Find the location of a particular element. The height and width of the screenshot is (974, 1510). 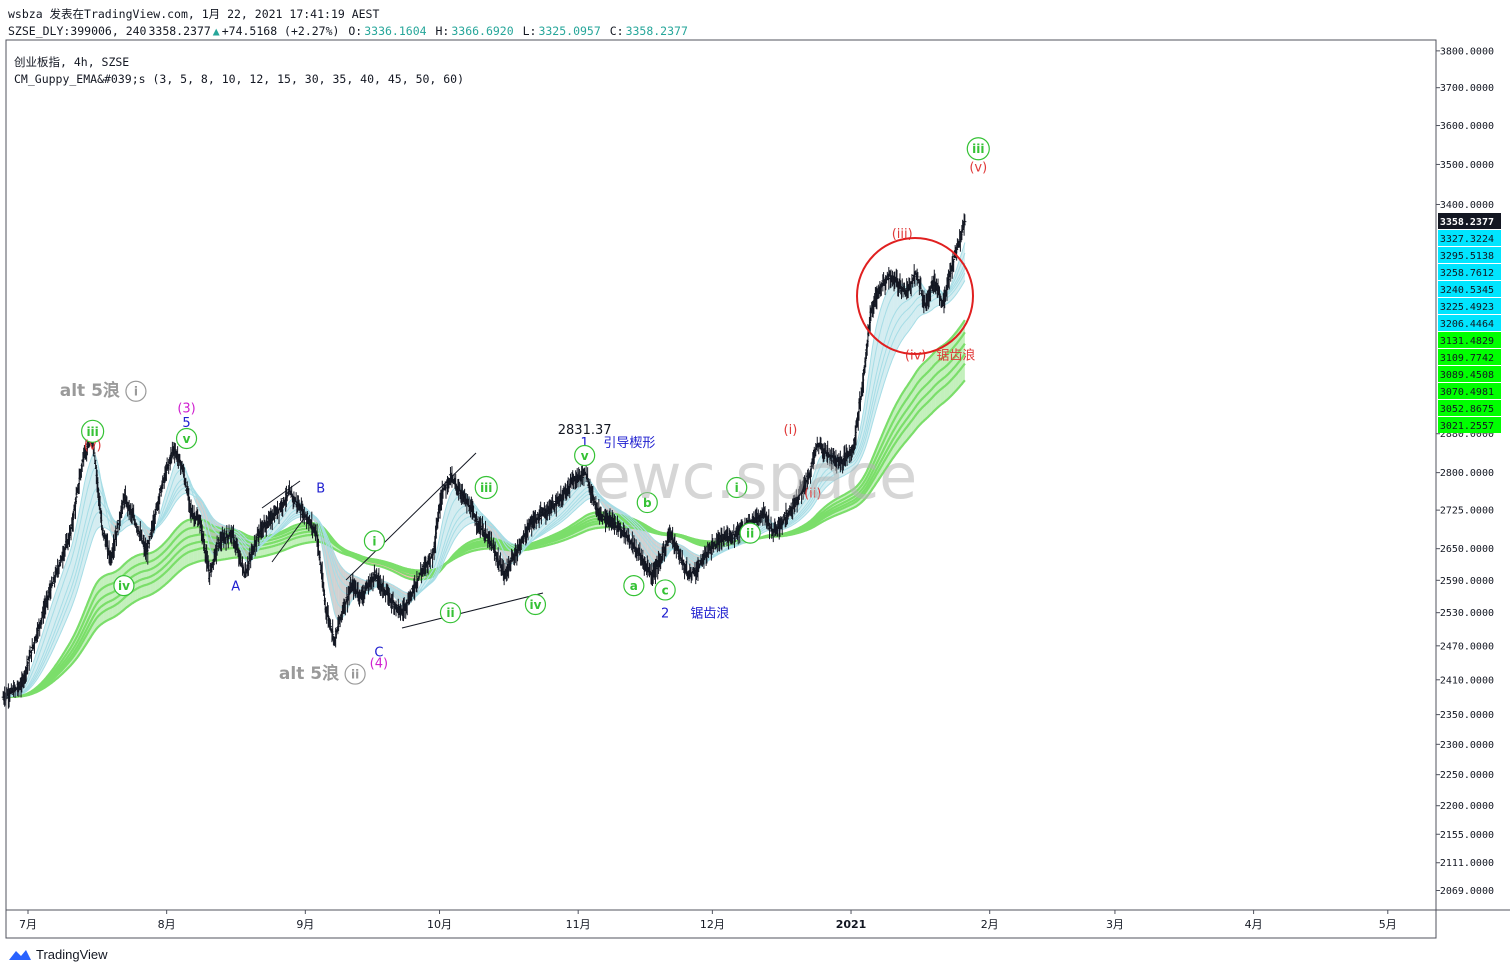

y-tick-label: 2300.0000 is located at coordinates (1467, 745).